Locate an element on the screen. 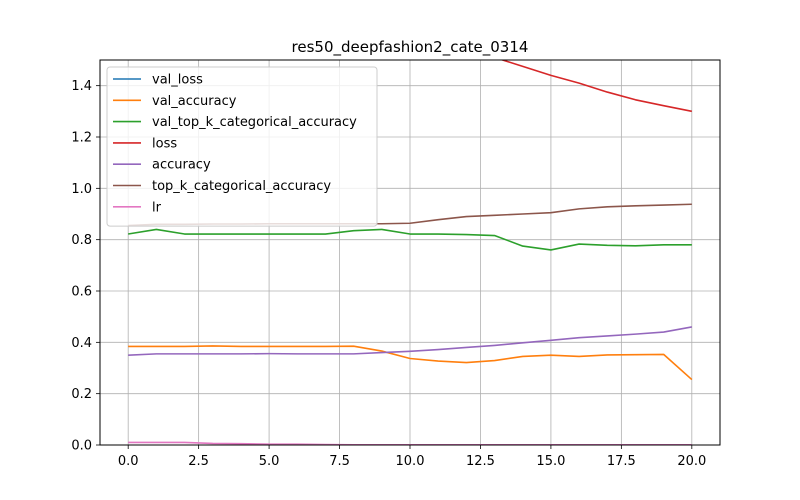  legend-label: accuracy is located at coordinates (181, 165).